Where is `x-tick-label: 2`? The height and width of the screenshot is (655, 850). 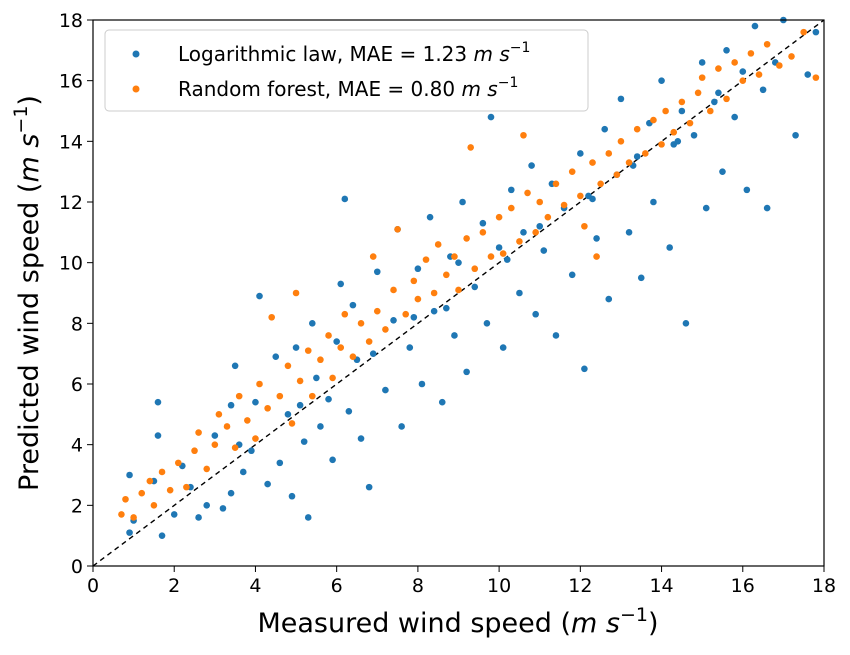
x-tick-label: 2 is located at coordinates (174, 586).